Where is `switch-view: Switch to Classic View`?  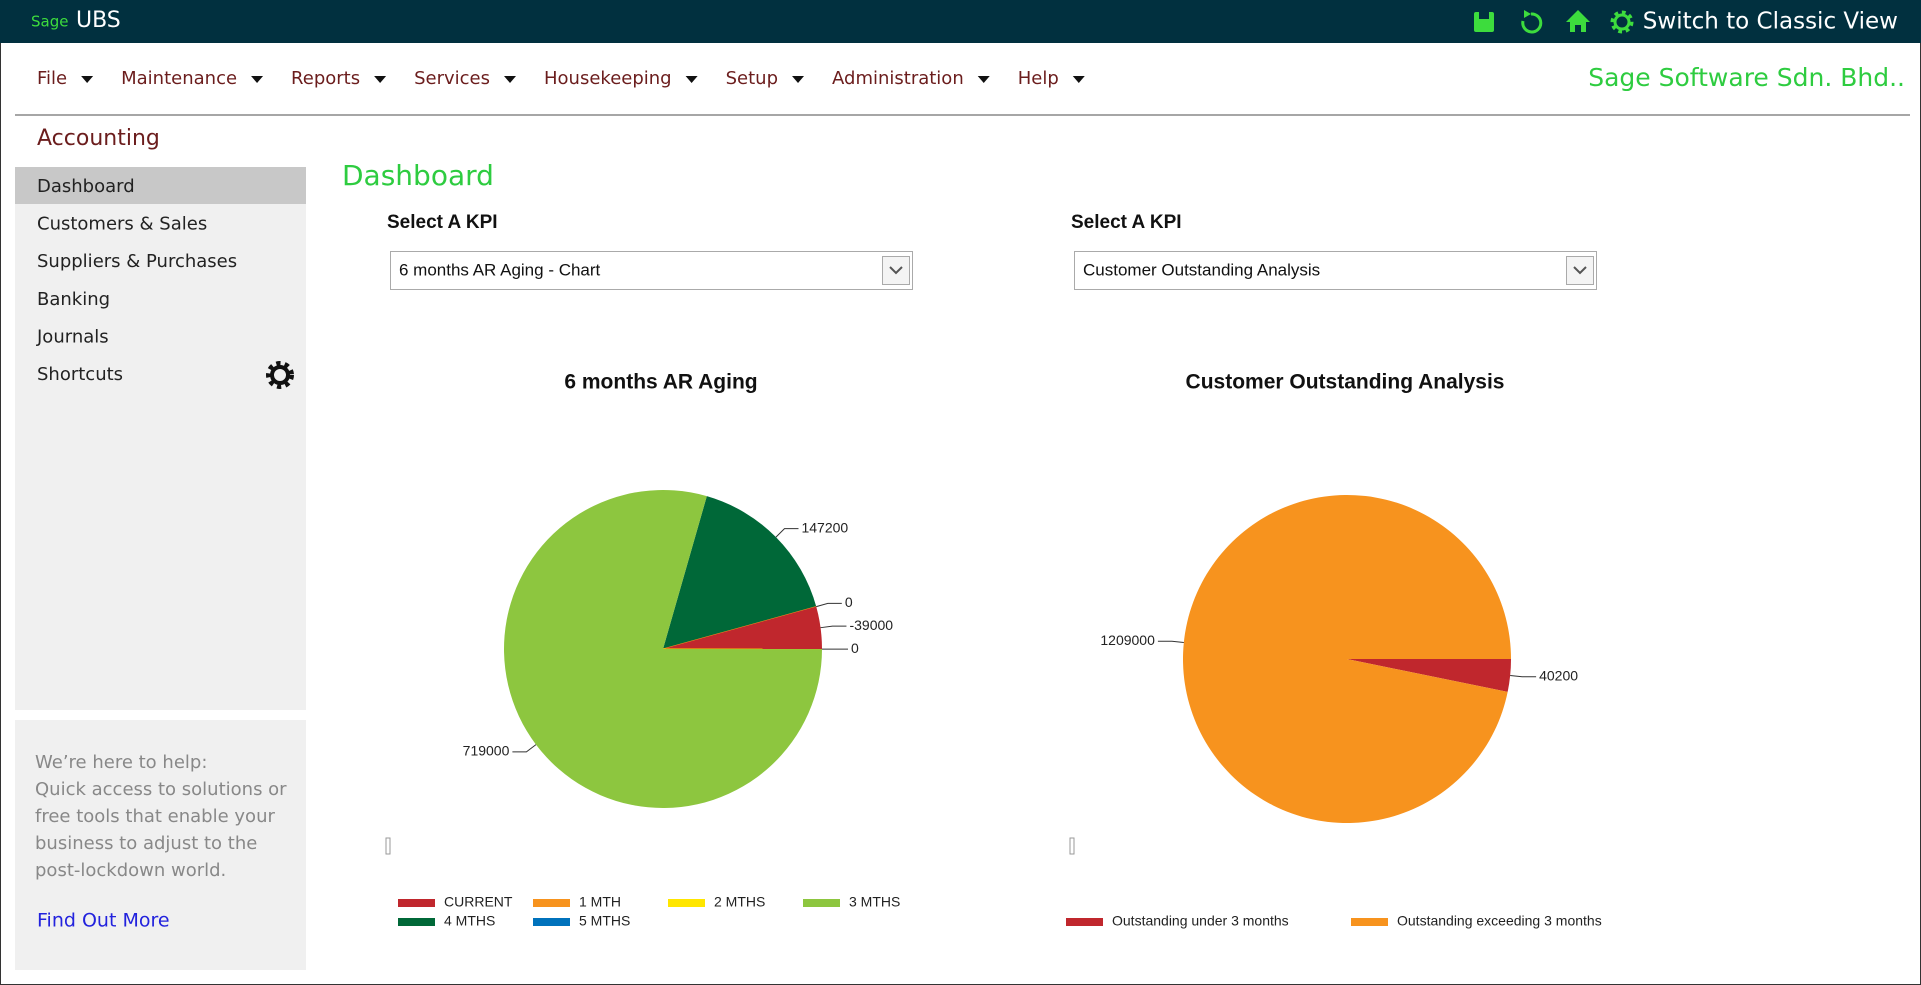
switch-view: Switch to Classic View is located at coordinates (1770, 22).